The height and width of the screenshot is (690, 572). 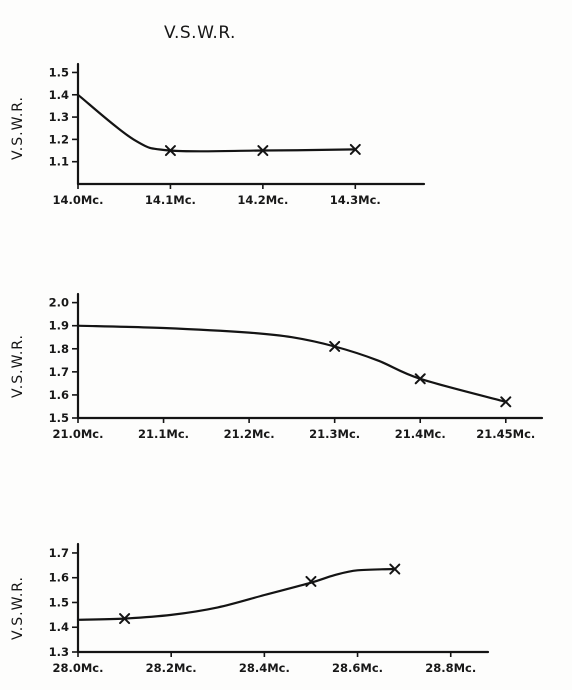 I want to click on figure-title: V.S.W.R., so click(x=200, y=33).